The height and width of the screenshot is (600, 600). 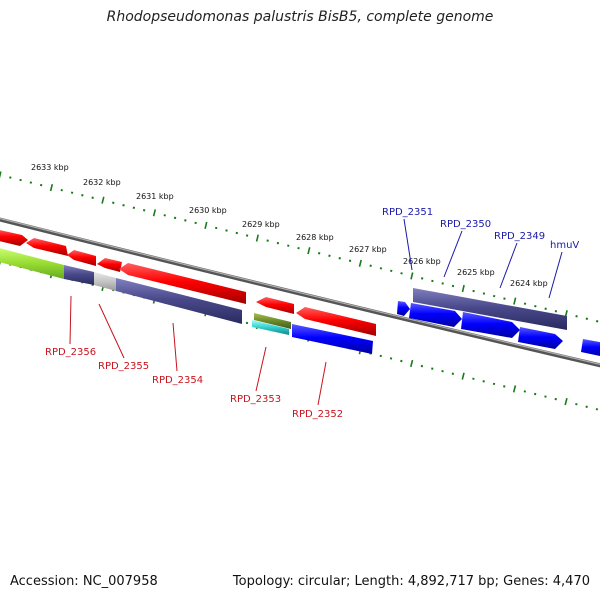 I want to click on gene-label-rpd-2349: RPD_2349, so click(x=519, y=236).